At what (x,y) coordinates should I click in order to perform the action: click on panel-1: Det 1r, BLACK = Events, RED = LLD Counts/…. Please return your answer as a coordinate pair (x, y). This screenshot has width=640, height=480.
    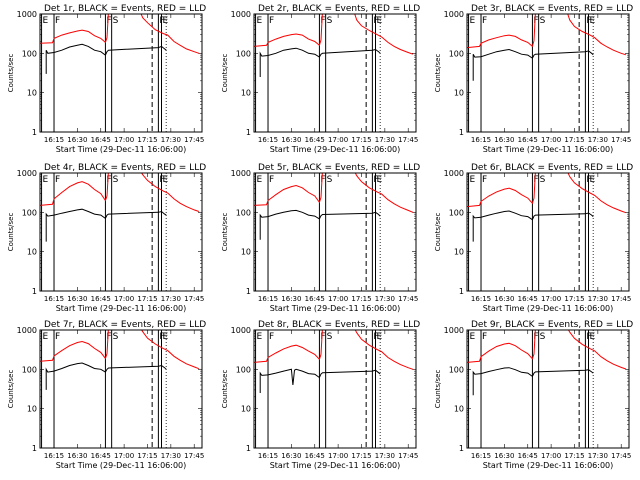
    Looking at the image, I should click on (106, 79).